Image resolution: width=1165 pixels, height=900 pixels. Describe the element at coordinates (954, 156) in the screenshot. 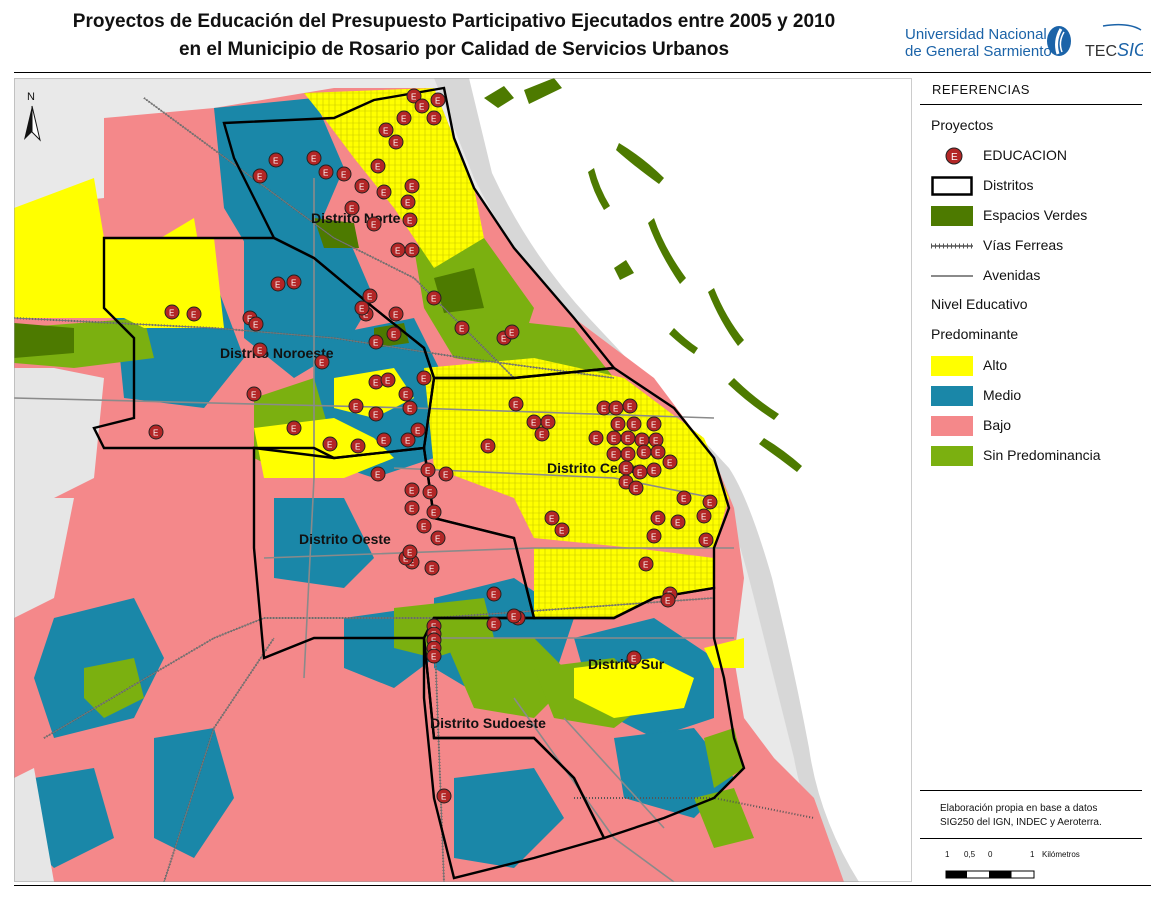

I see `education-marker-icon: E` at that location.